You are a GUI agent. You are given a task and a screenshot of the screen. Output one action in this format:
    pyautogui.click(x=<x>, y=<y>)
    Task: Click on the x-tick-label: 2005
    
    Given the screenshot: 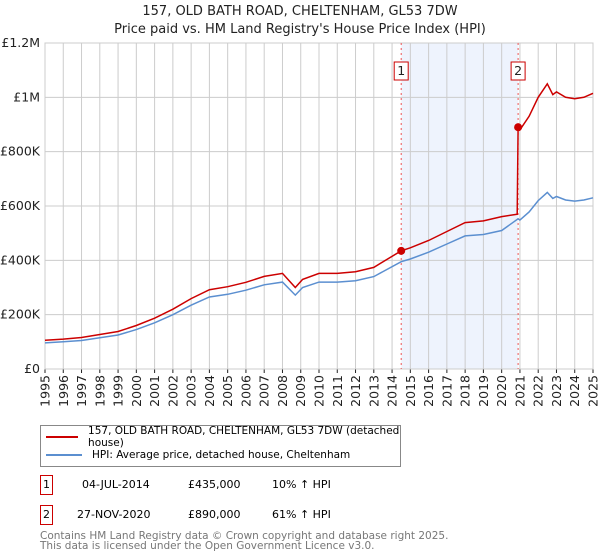 What is the action you would take?
    pyautogui.click(x=227, y=391)
    